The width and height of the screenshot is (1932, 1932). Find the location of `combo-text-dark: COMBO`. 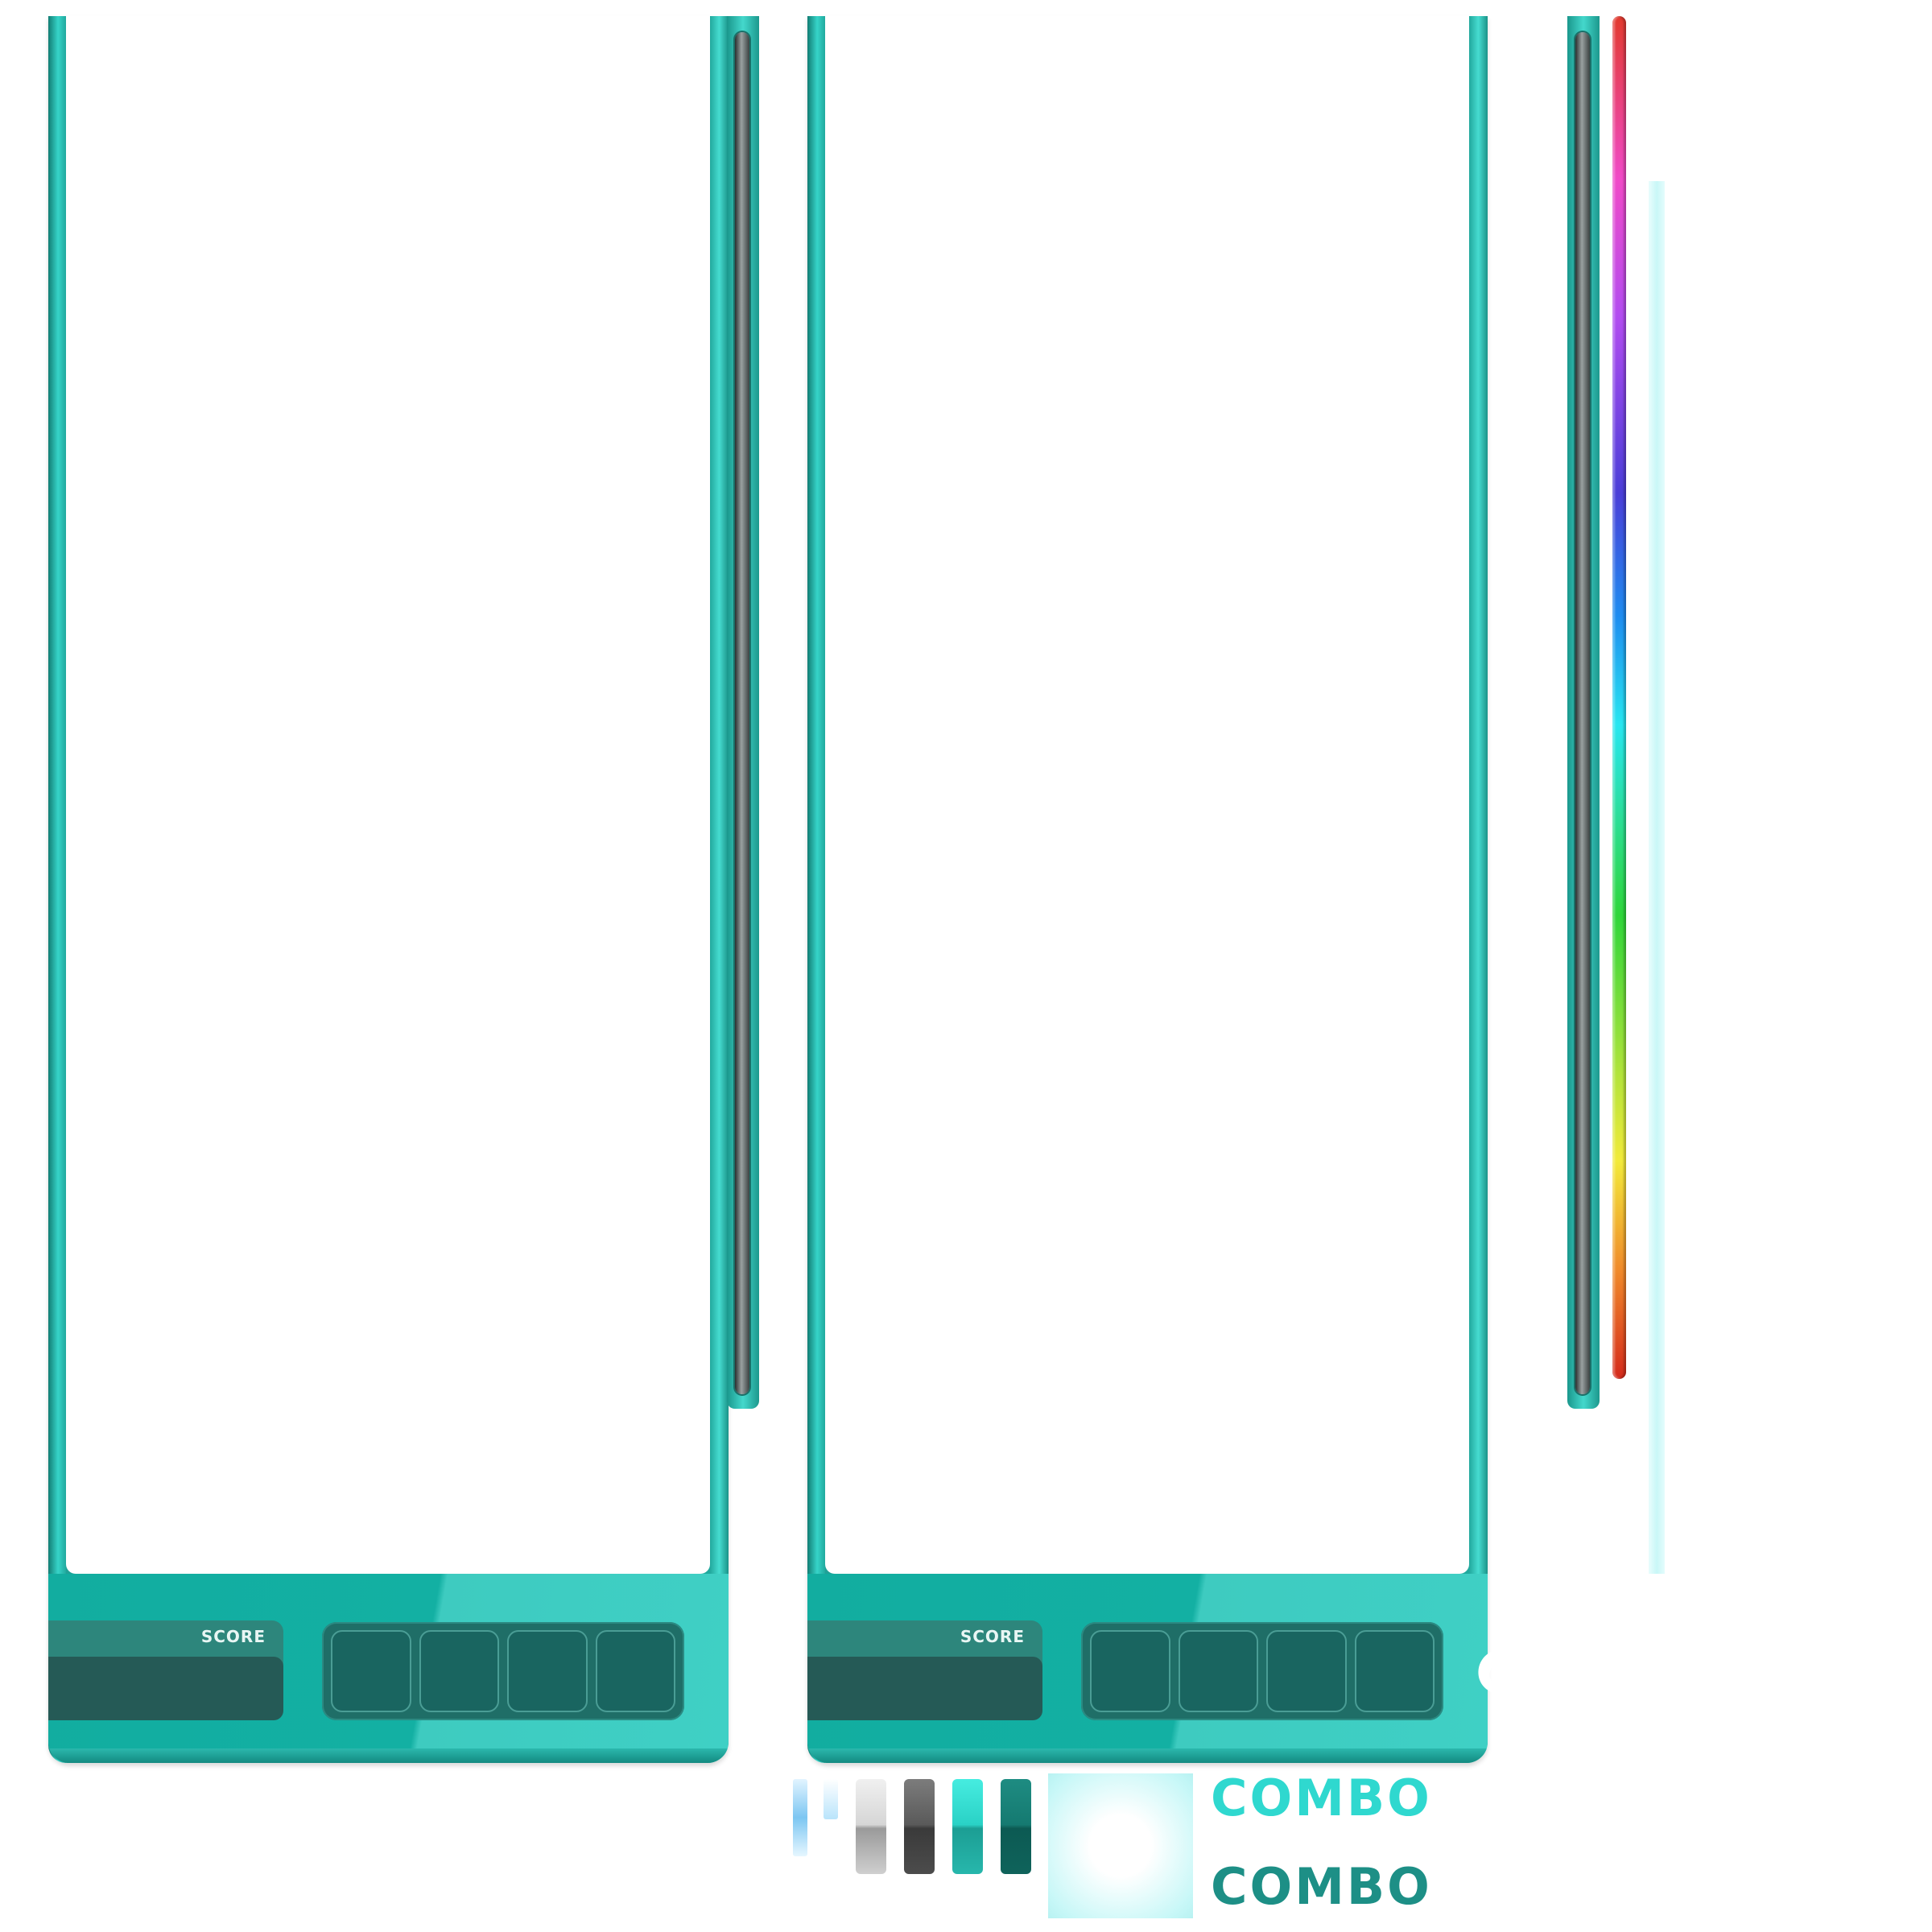

combo-text-dark: COMBO is located at coordinates (1321, 1886).